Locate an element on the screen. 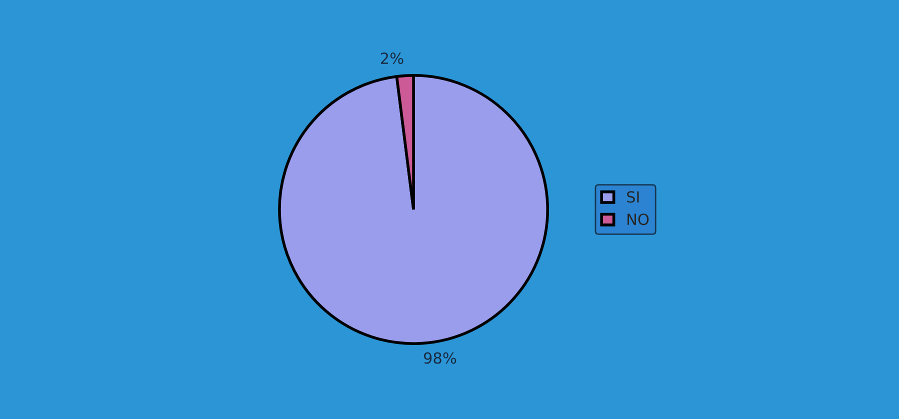 The image size is (899, 419). data-label: 2% is located at coordinates (392, 58).